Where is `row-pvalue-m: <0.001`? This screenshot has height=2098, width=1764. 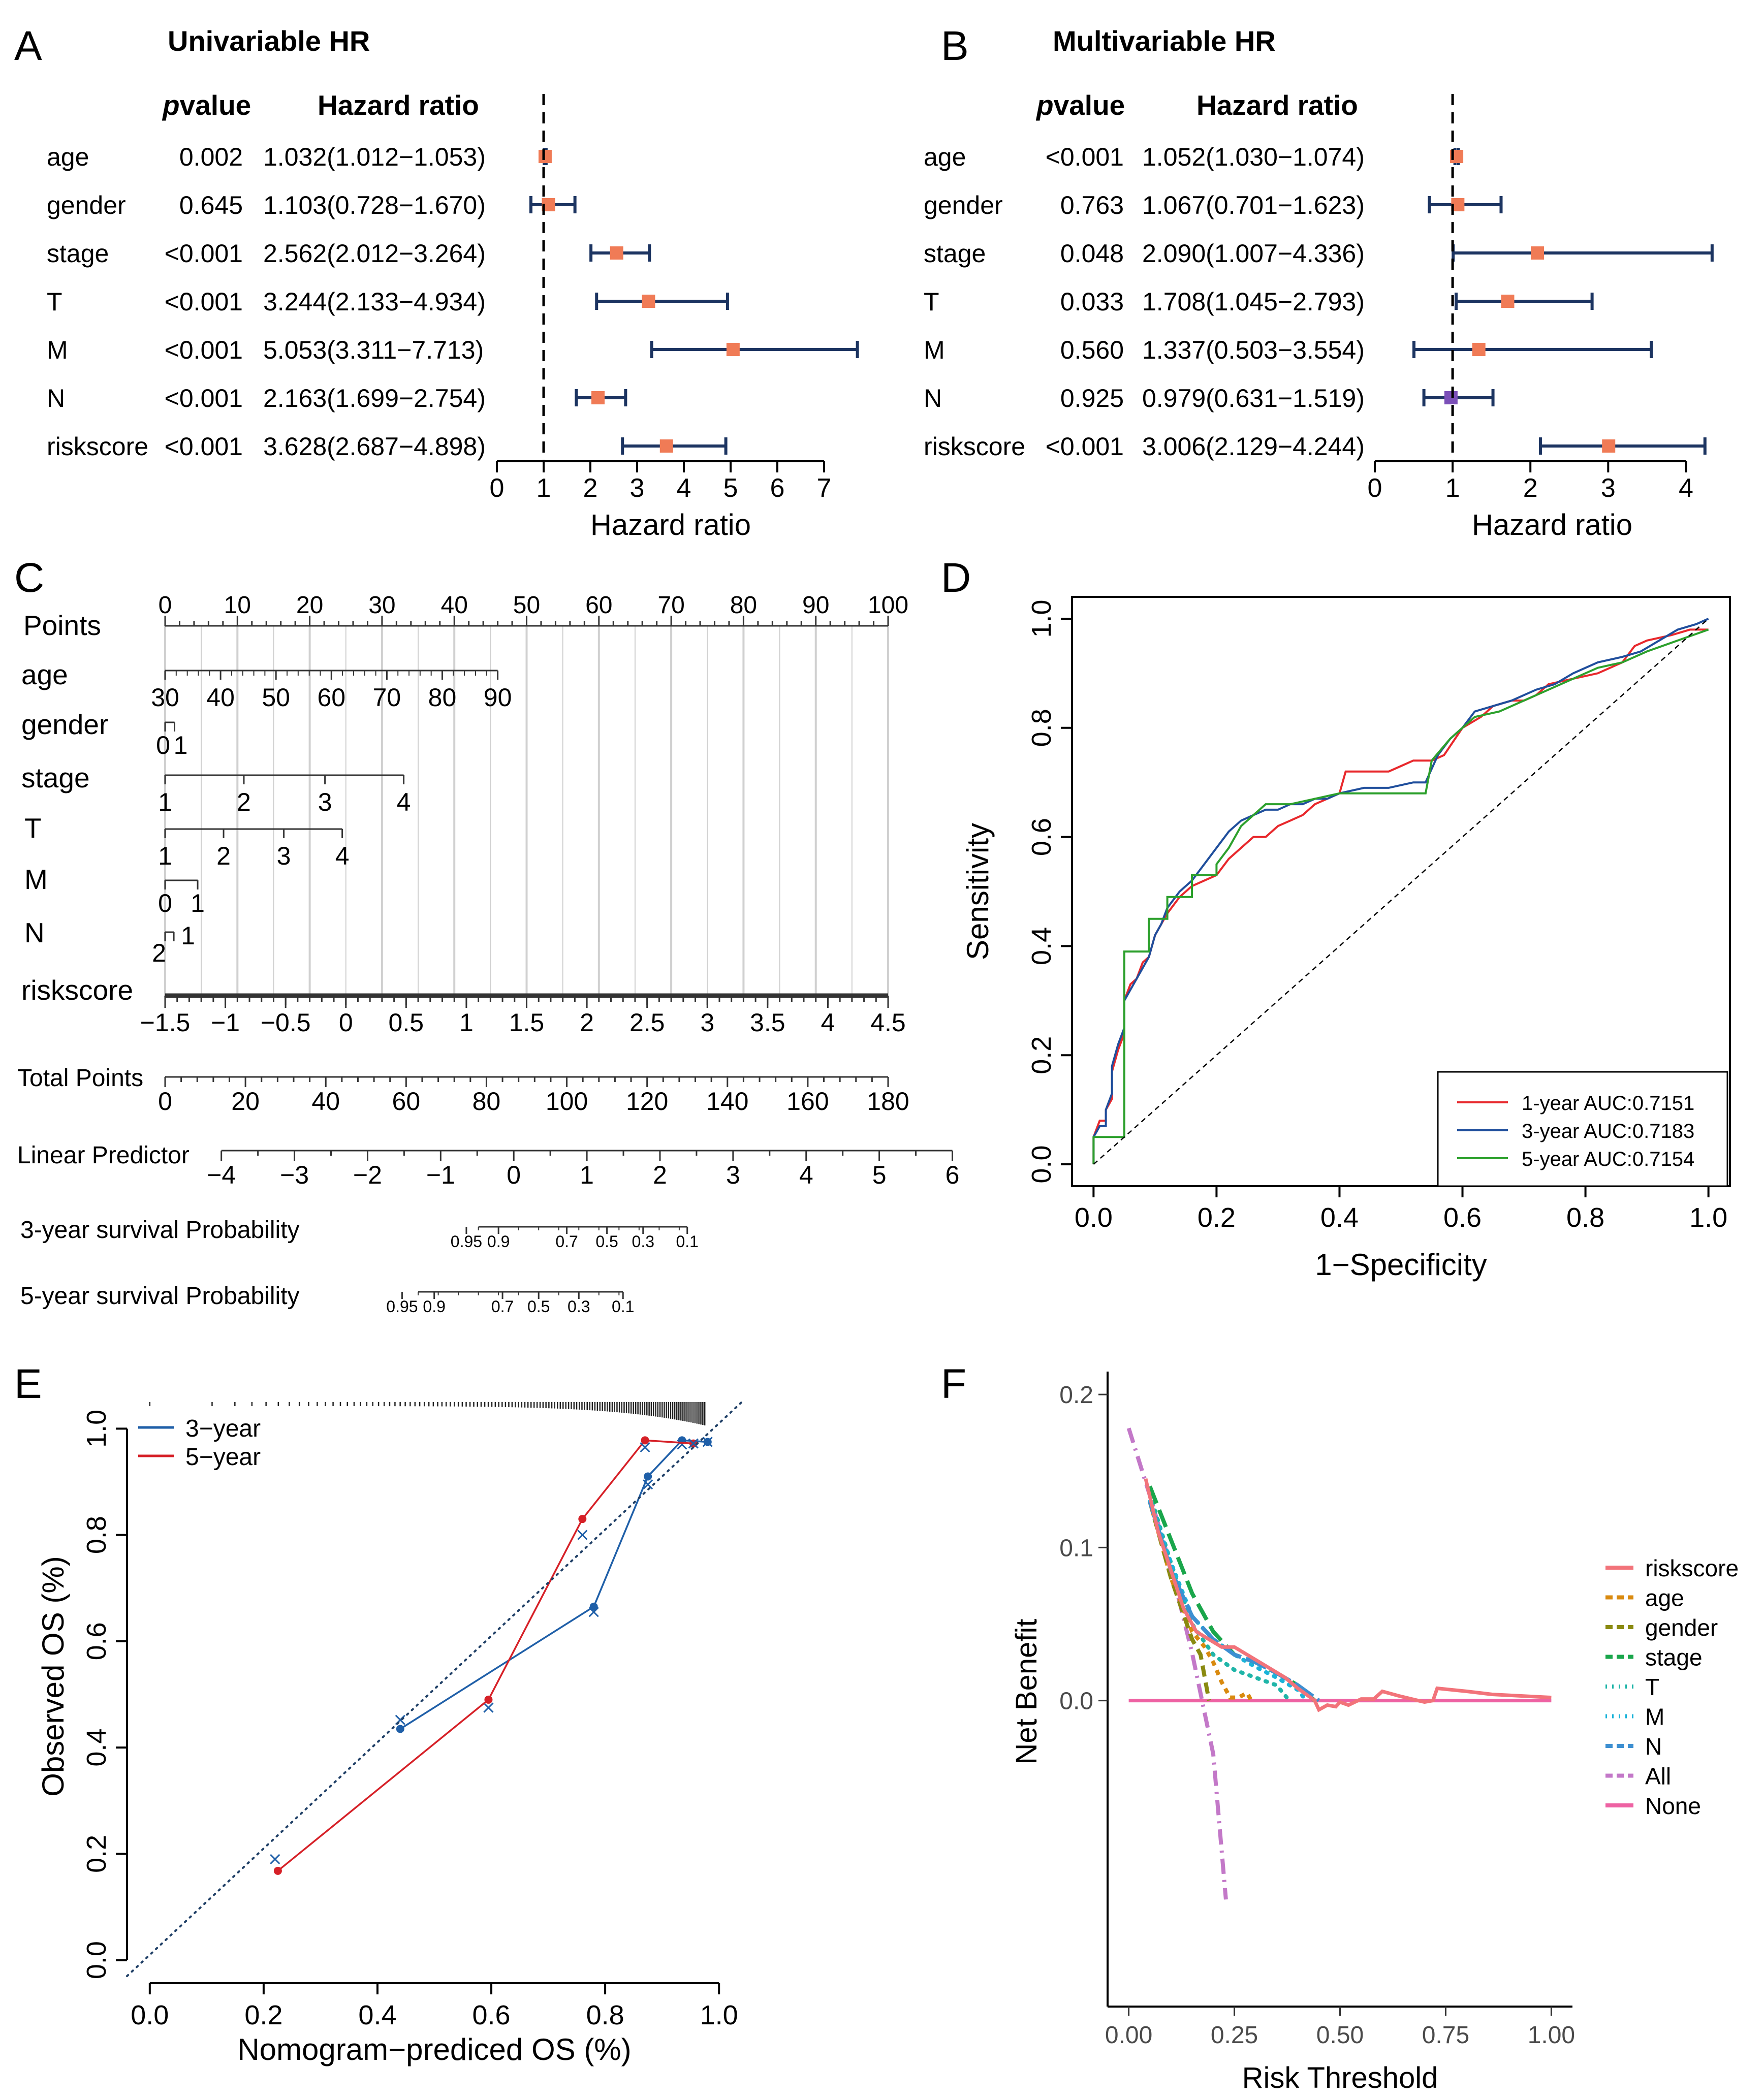 row-pvalue-m: <0.001 is located at coordinates (204, 350).